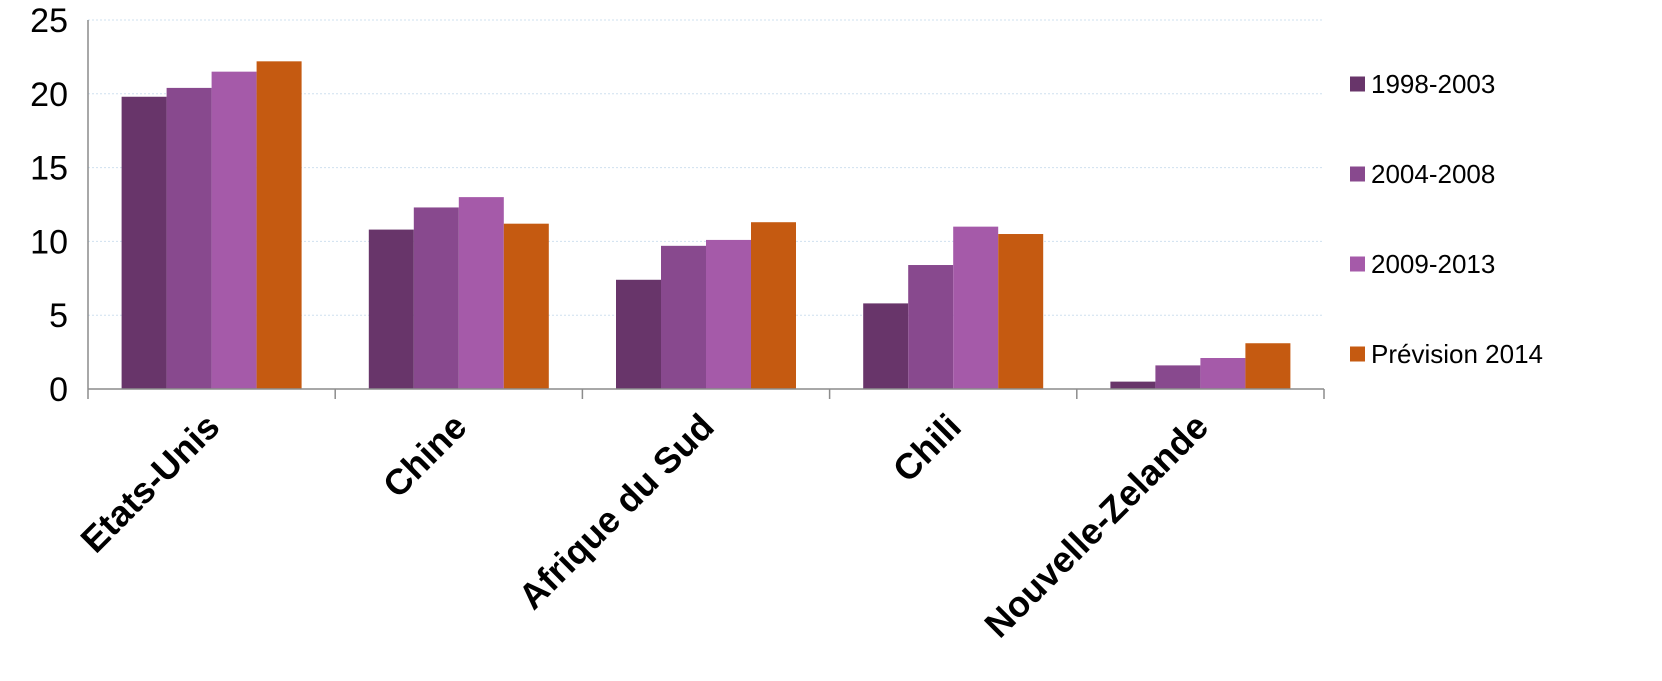 This screenshot has height=681, width=1662. Describe the element at coordinates (234, 230) in the screenshot. I see `bar-2009-2013-etats-unis` at that location.